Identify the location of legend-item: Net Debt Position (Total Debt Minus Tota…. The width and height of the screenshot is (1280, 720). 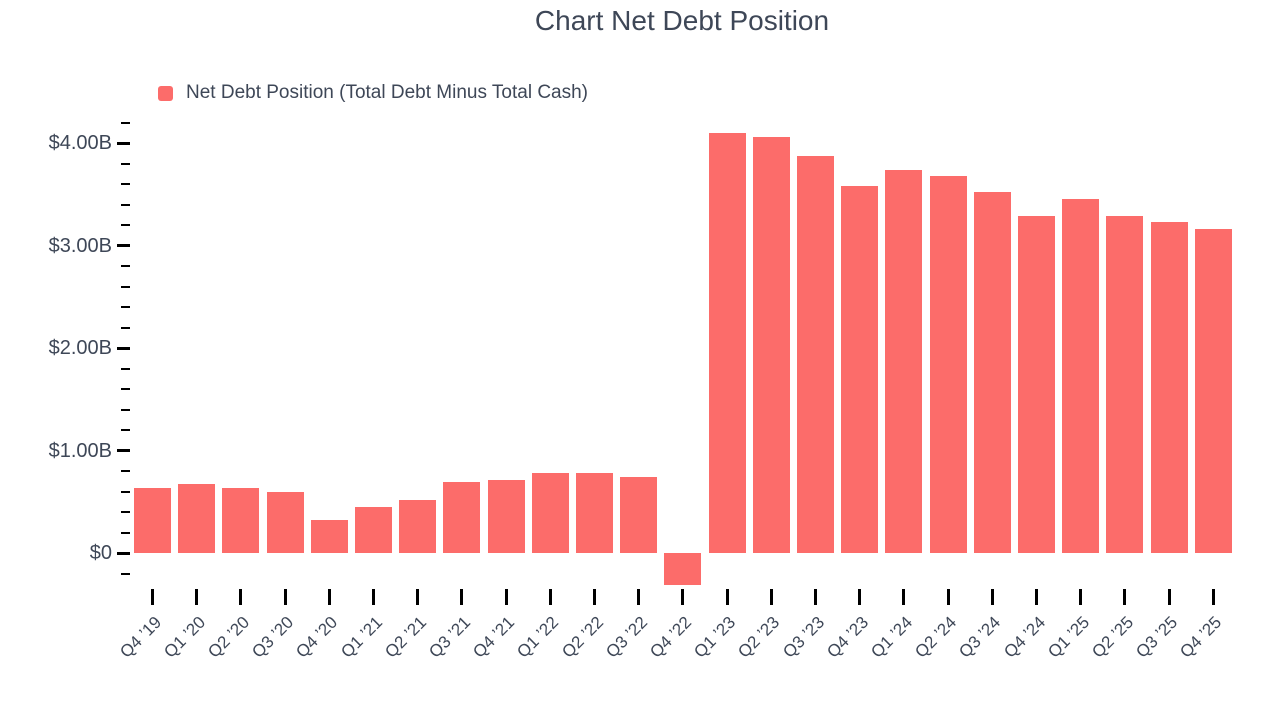
(373, 93).